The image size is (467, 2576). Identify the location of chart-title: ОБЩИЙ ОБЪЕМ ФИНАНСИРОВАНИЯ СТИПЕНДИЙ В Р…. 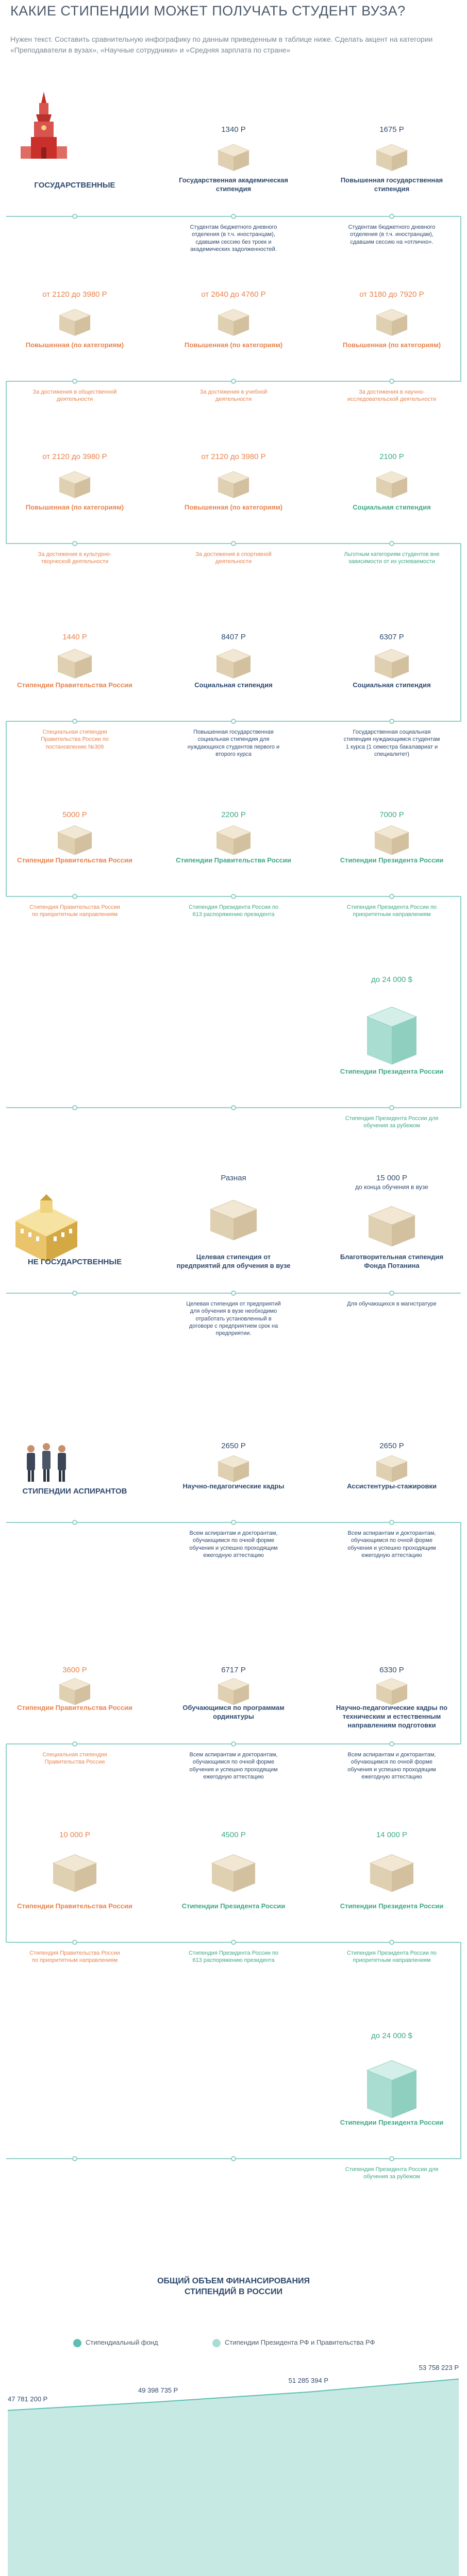
(233, 2286).